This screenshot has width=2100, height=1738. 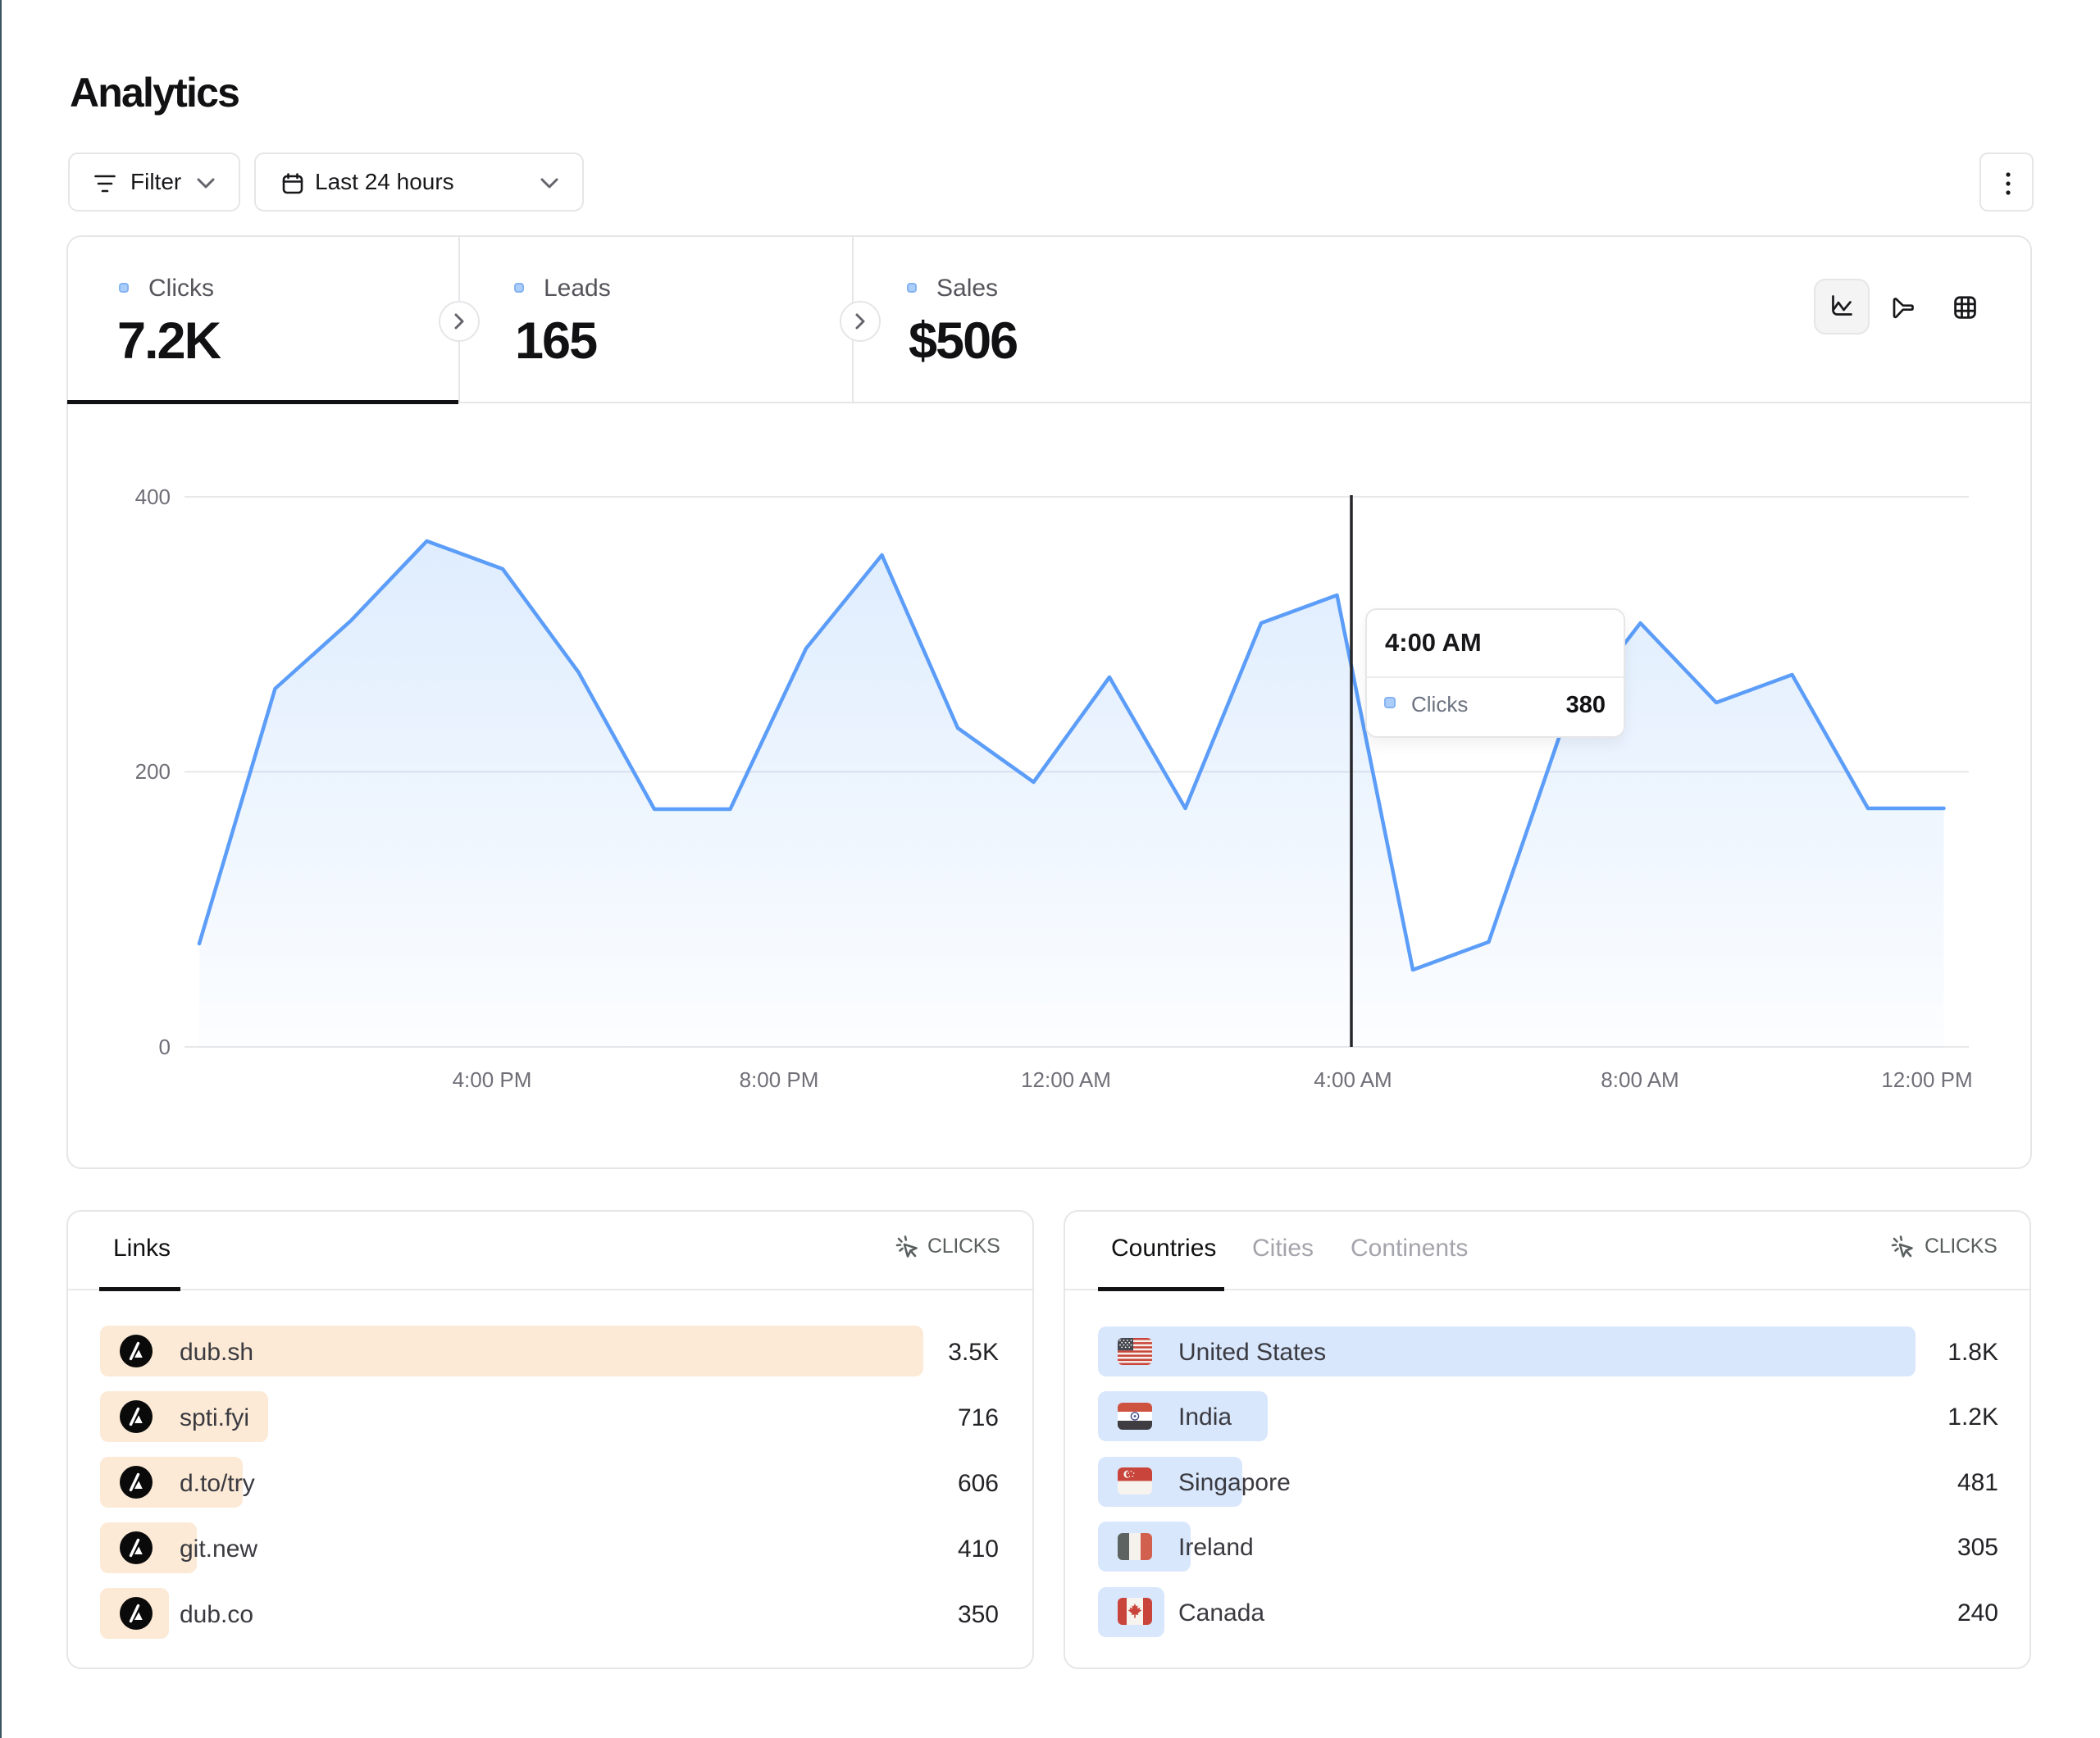 I want to click on svg-text: 4:00 PM, so click(x=492, y=1079).